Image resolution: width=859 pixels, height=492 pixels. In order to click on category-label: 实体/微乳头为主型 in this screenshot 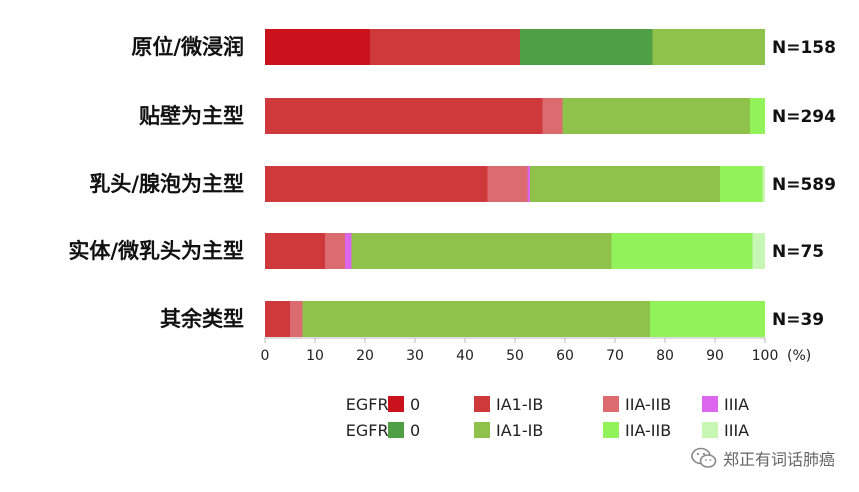, I will do `click(156, 251)`.